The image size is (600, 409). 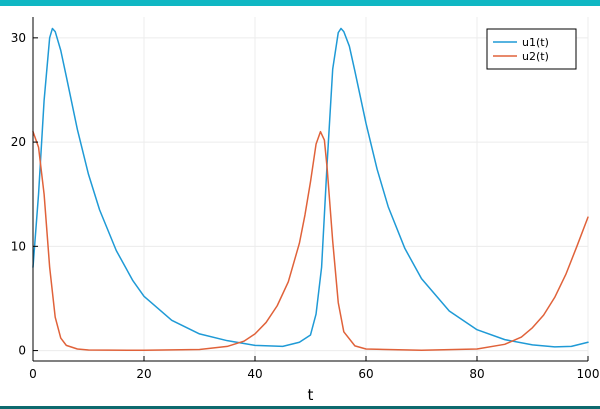 What do you see at coordinates (535, 56) in the screenshot?
I see `legend-label-2: u2(t)` at bounding box center [535, 56].